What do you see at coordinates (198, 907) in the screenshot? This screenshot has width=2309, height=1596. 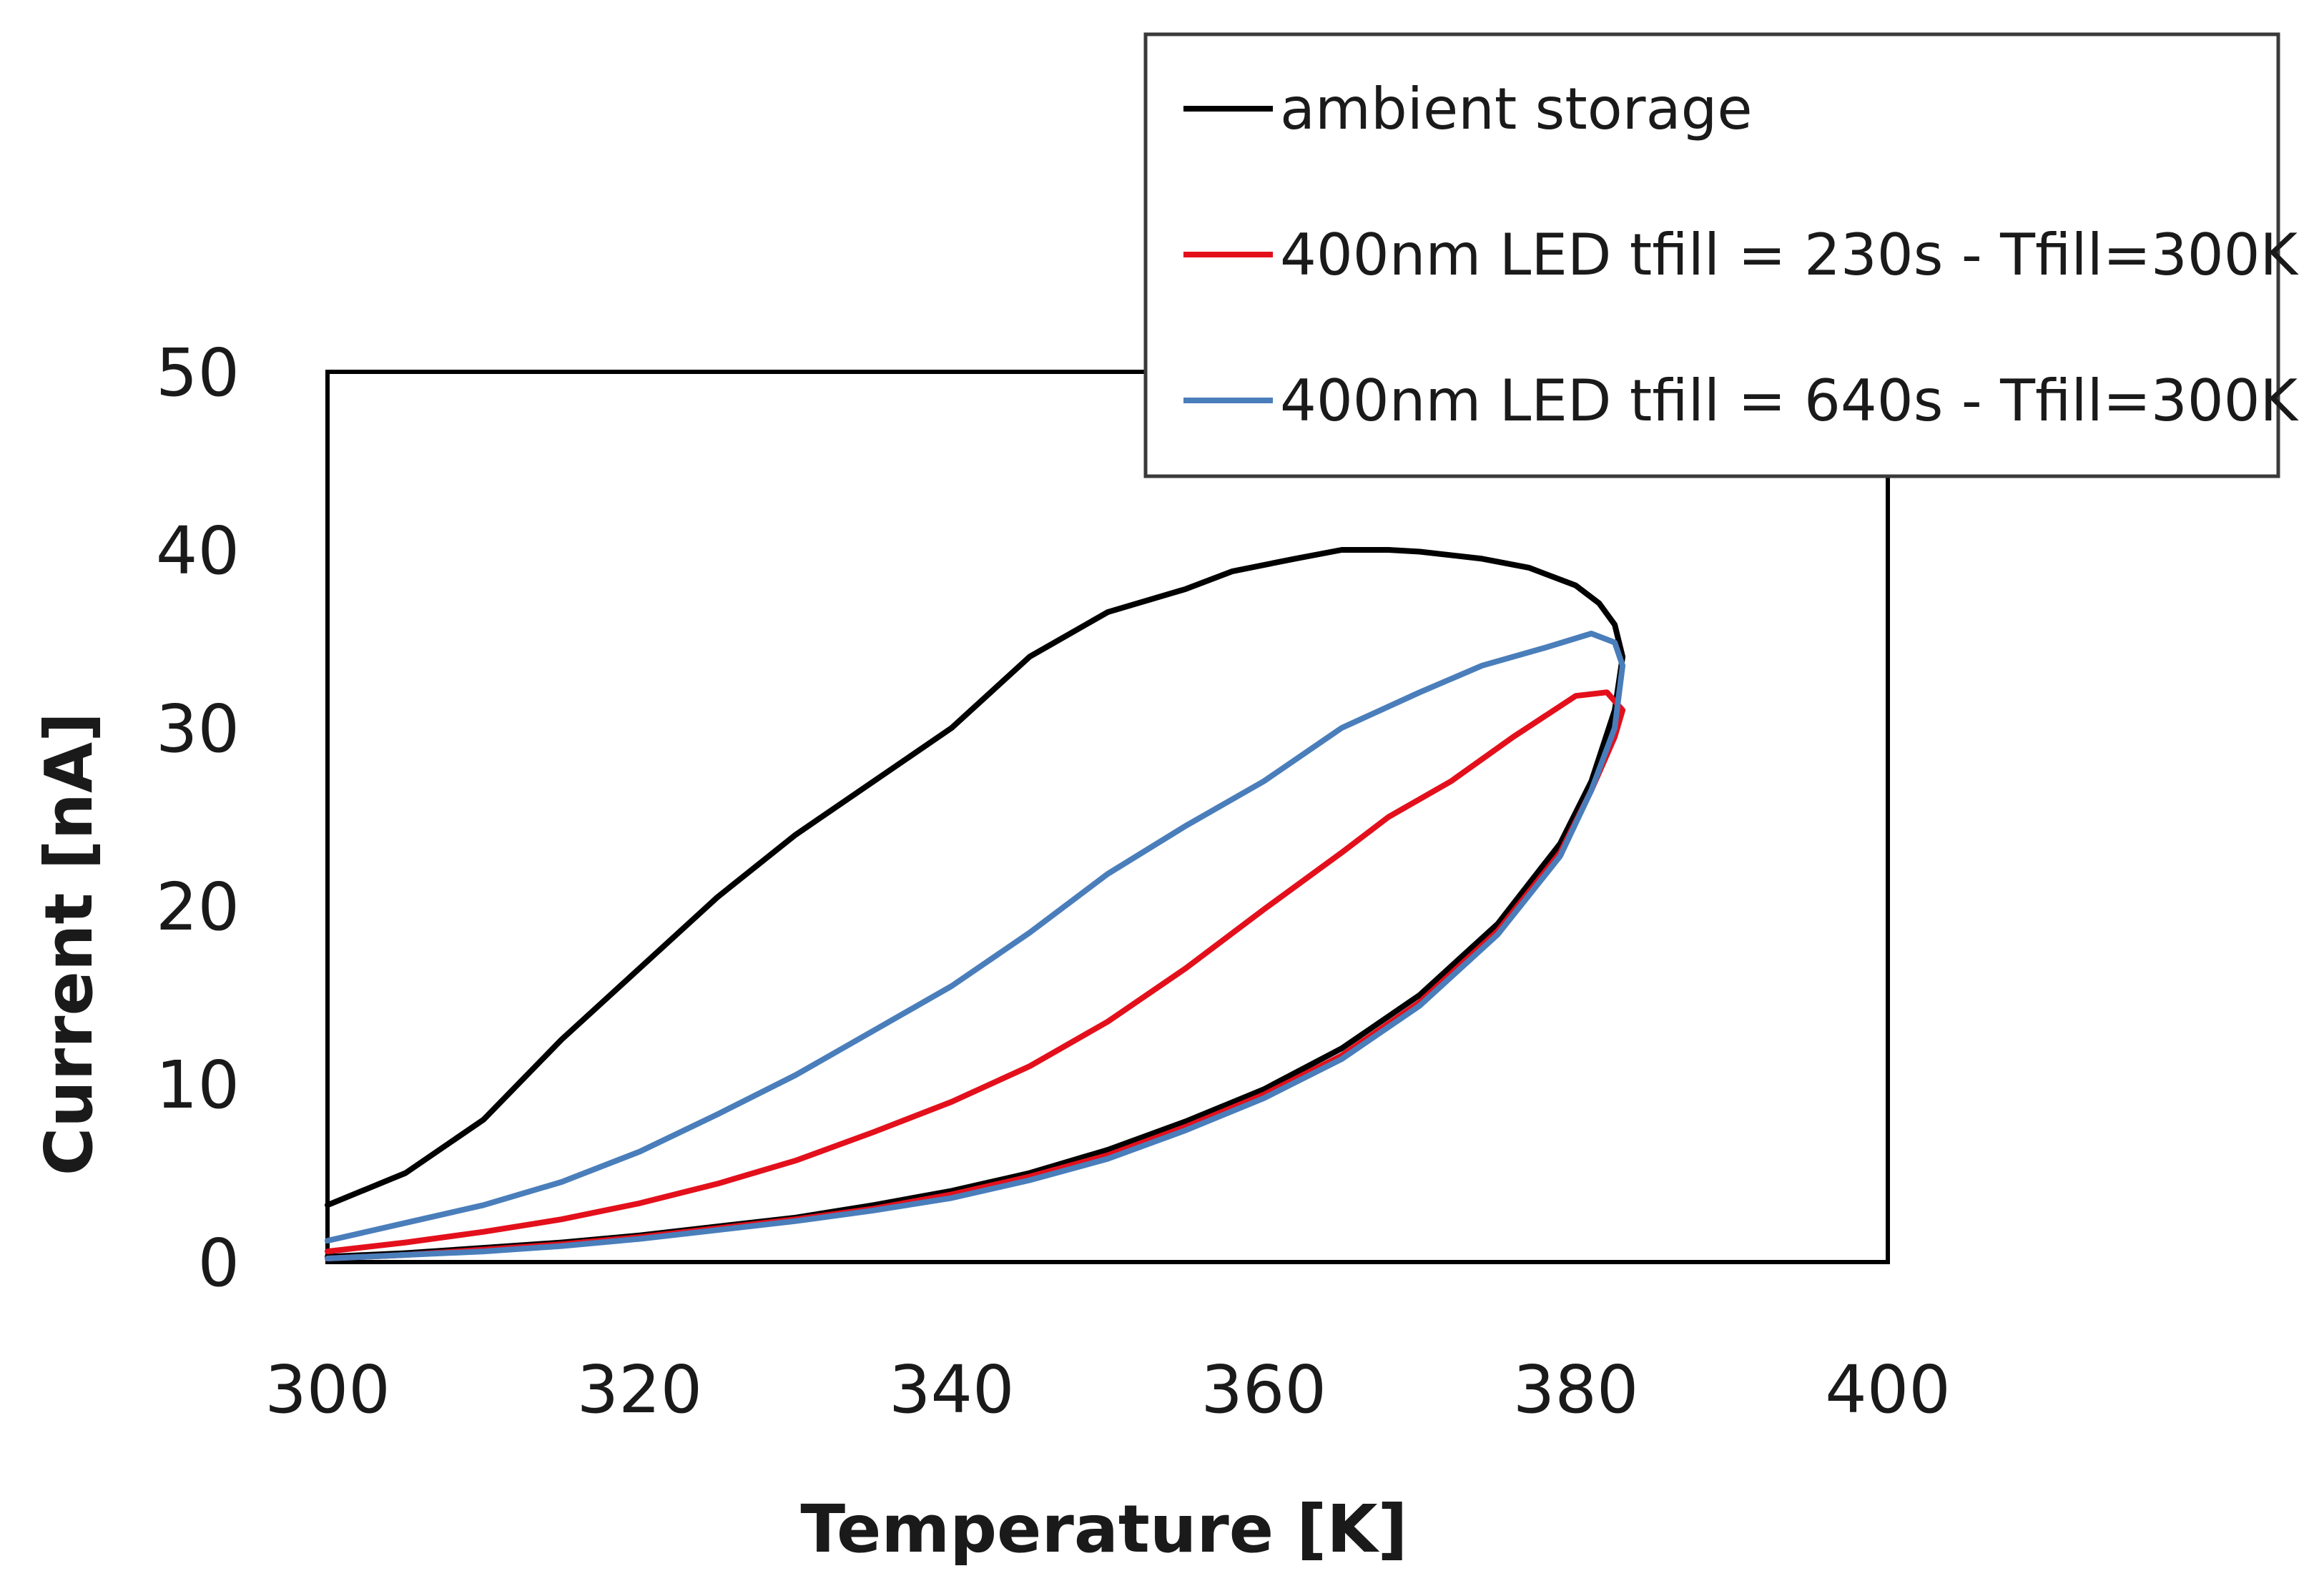 I see `y-tick-label: 20` at bounding box center [198, 907].